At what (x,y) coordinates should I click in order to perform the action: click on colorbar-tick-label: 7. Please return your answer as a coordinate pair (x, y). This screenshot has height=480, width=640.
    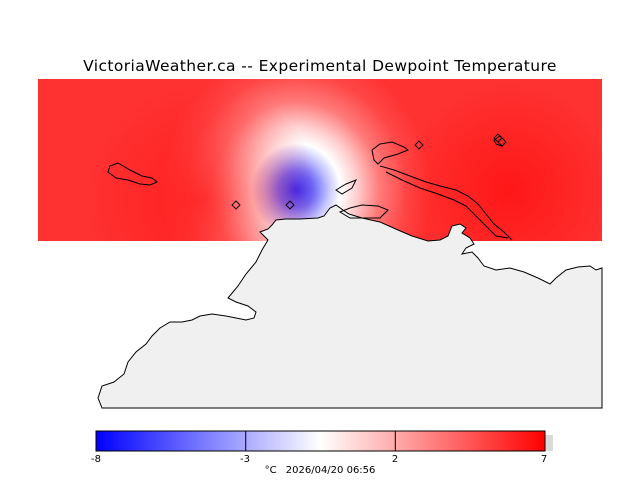
    Looking at the image, I should click on (544, 459).